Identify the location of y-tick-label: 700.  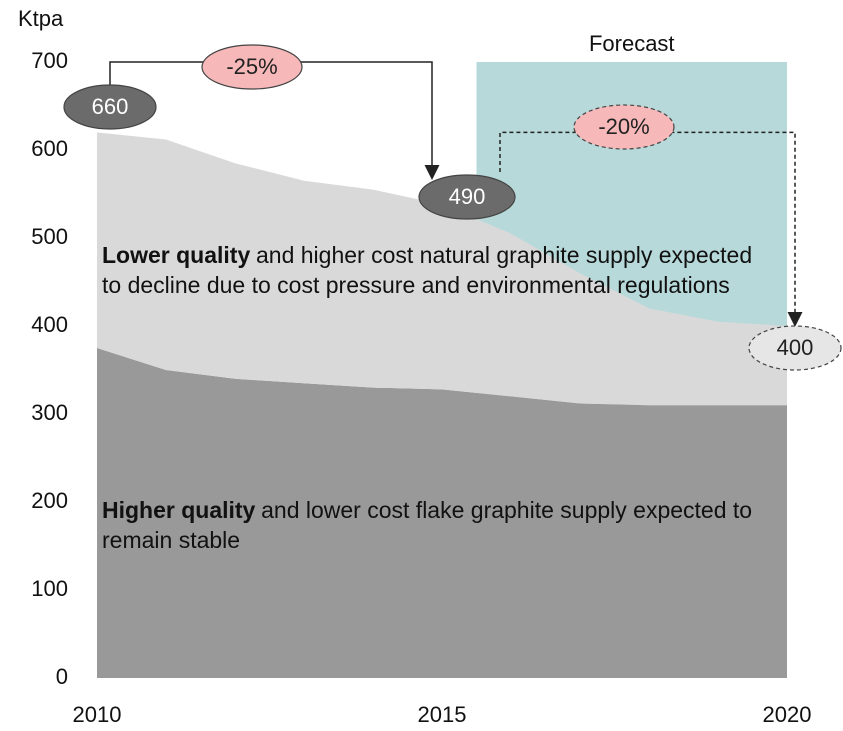
(49, 60).